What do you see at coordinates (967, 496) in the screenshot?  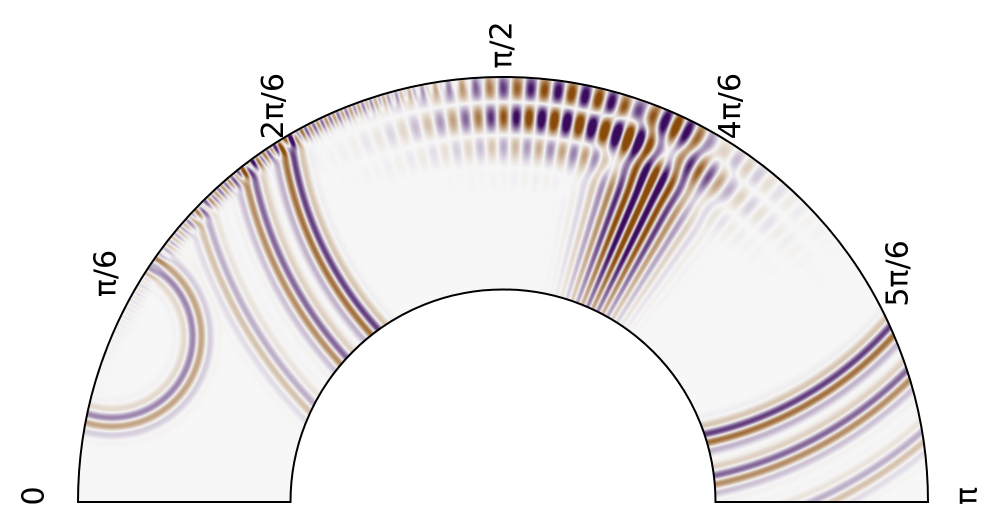 I see `theta-tick-label: π` at bounding box center [967, 496].